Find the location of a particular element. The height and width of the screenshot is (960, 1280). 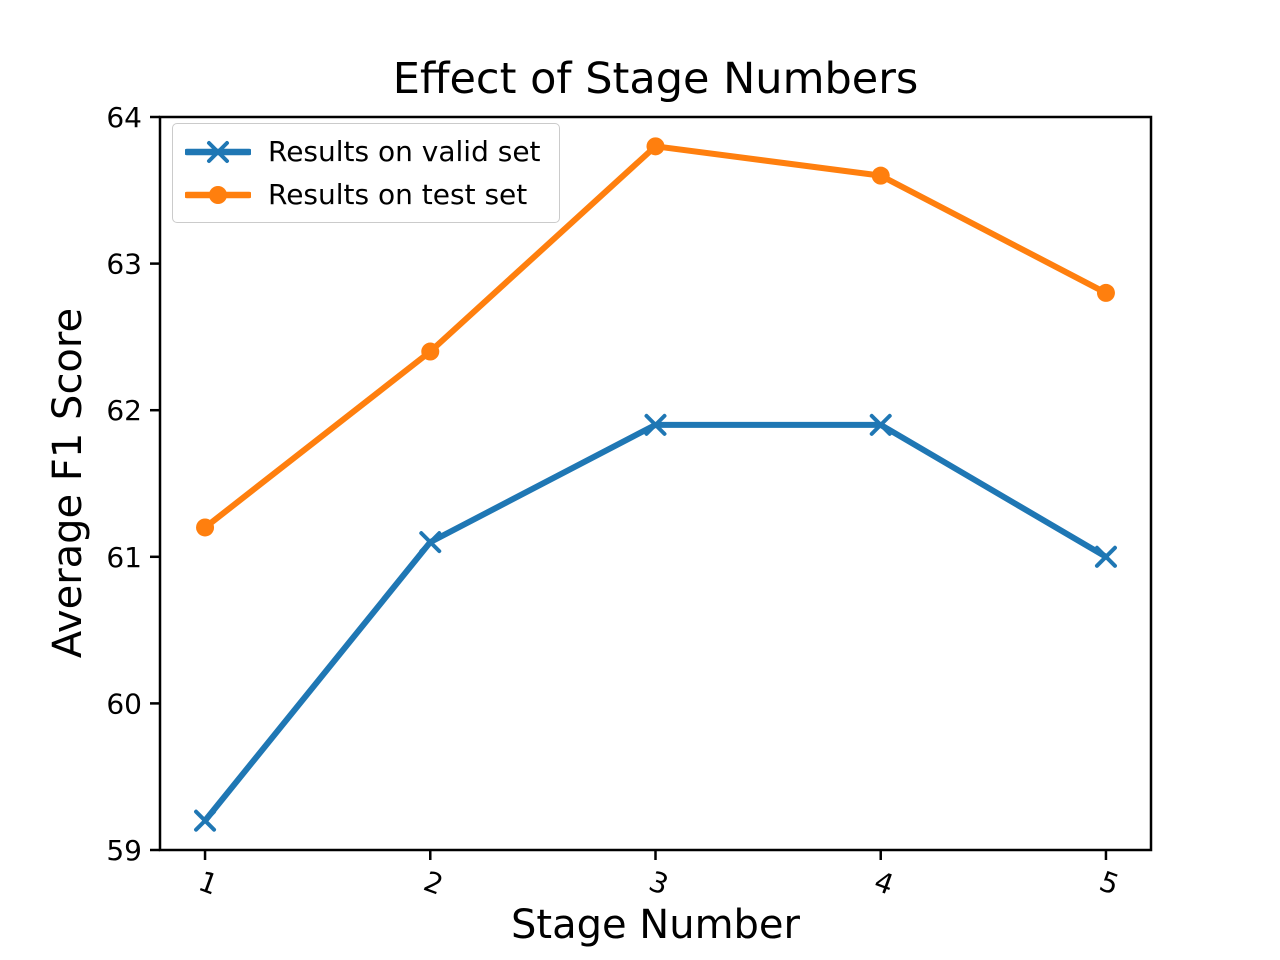

valid-set-line-x-marker-icon is located at coordinates (218, 152).